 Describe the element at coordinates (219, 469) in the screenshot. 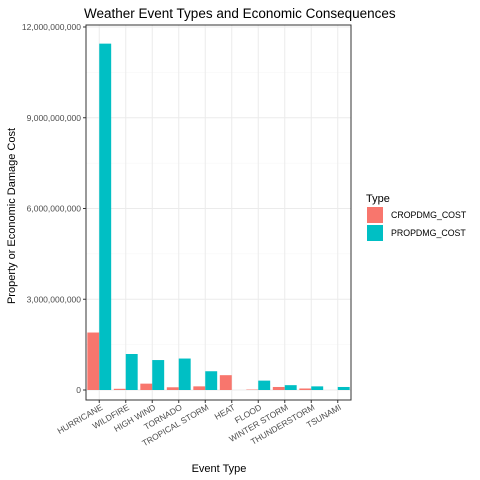

I see `x-axis-title: Event Type` at that location.